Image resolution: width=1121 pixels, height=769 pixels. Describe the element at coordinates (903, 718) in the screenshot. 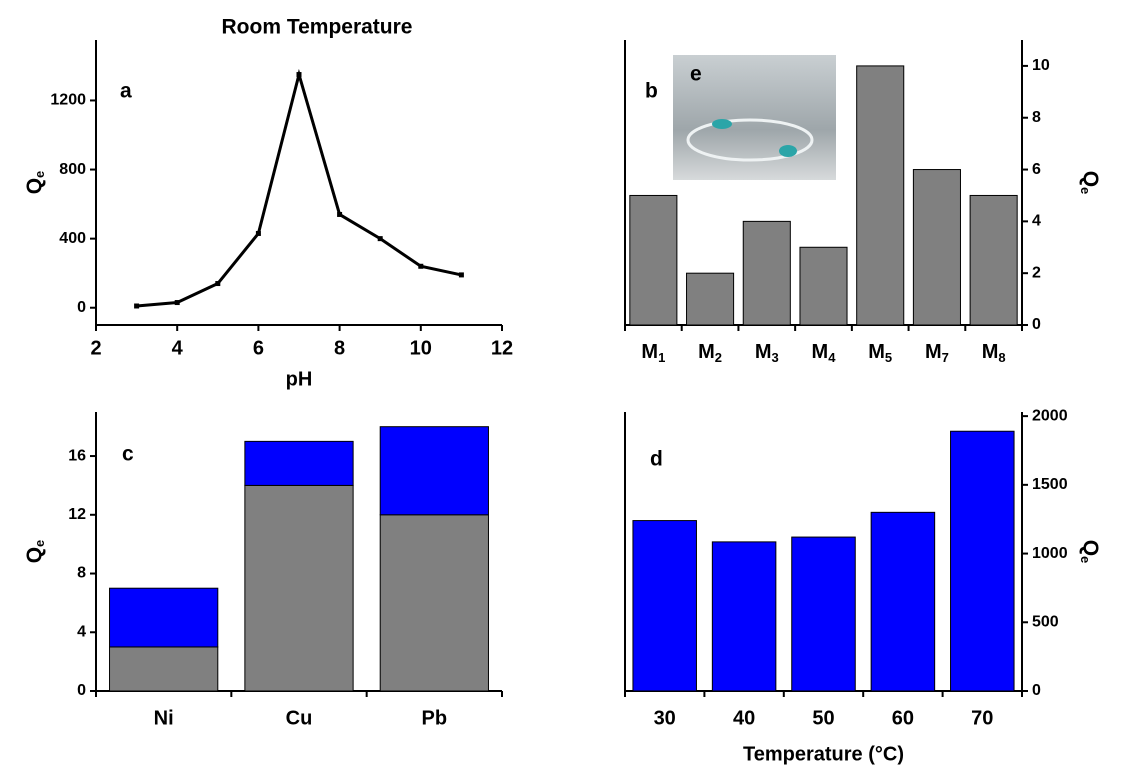

I see `x-tick-label: 60` at that location.